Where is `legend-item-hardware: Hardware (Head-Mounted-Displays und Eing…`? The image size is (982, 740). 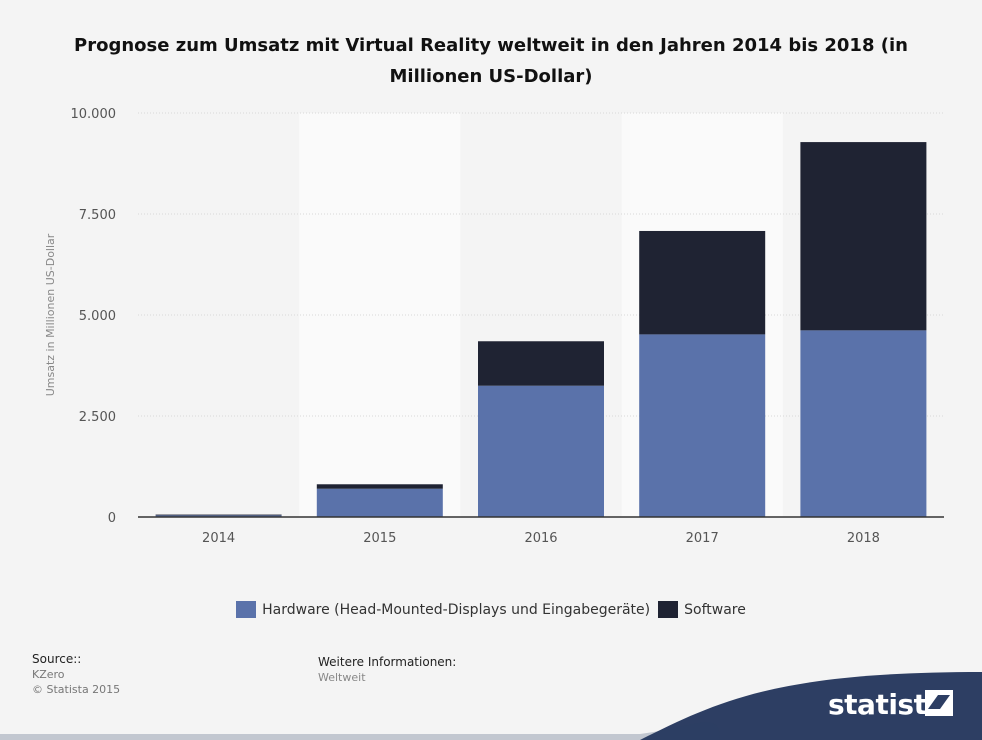 legend-item-hardware: Hardware (Head-Mounted-Displays und Eing… is located at coordinates (443, 609).